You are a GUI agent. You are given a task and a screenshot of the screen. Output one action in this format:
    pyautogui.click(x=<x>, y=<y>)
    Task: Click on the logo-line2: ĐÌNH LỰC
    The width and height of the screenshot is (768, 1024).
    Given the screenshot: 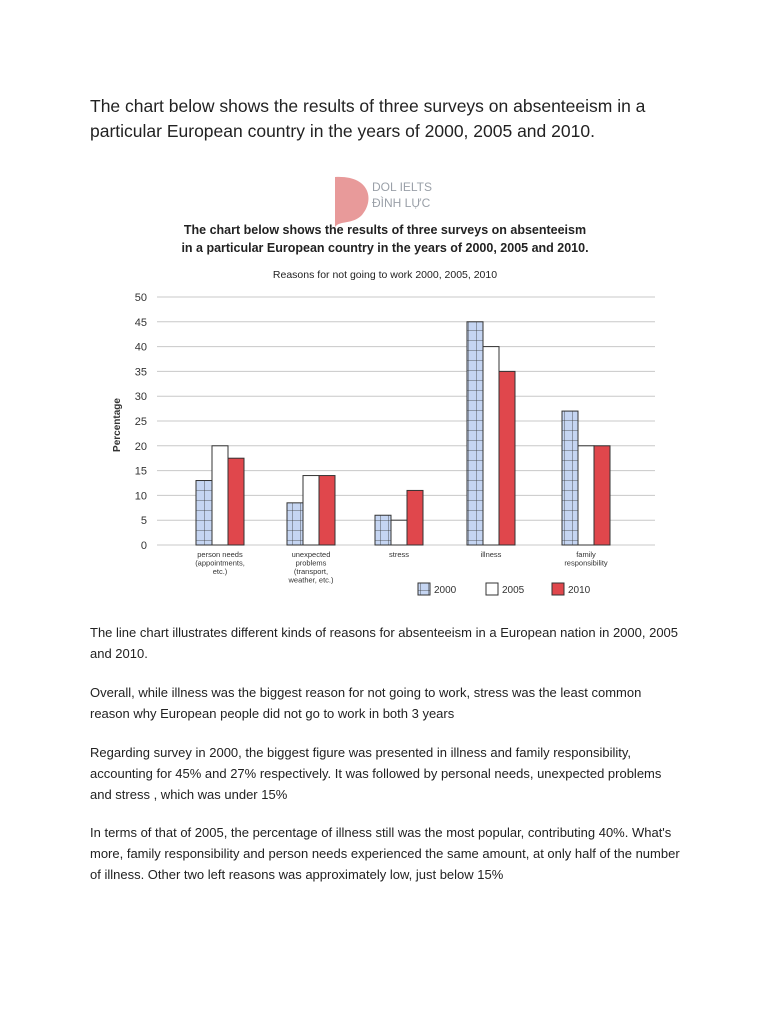 What is the action you would take?
    pyautogui.click(x=401, y=202)
    